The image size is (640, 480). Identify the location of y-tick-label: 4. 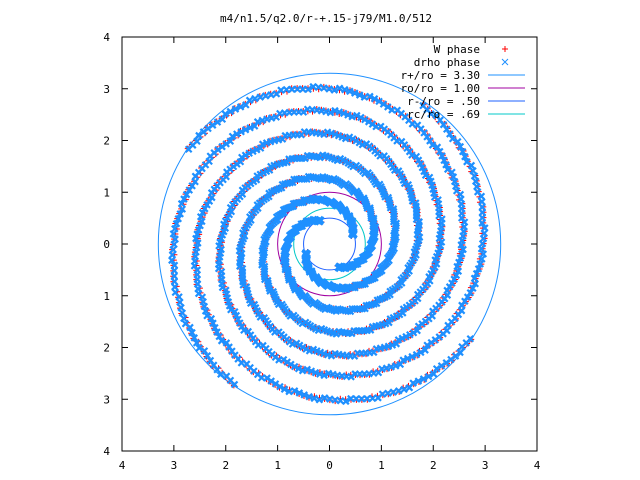
(106, 37).